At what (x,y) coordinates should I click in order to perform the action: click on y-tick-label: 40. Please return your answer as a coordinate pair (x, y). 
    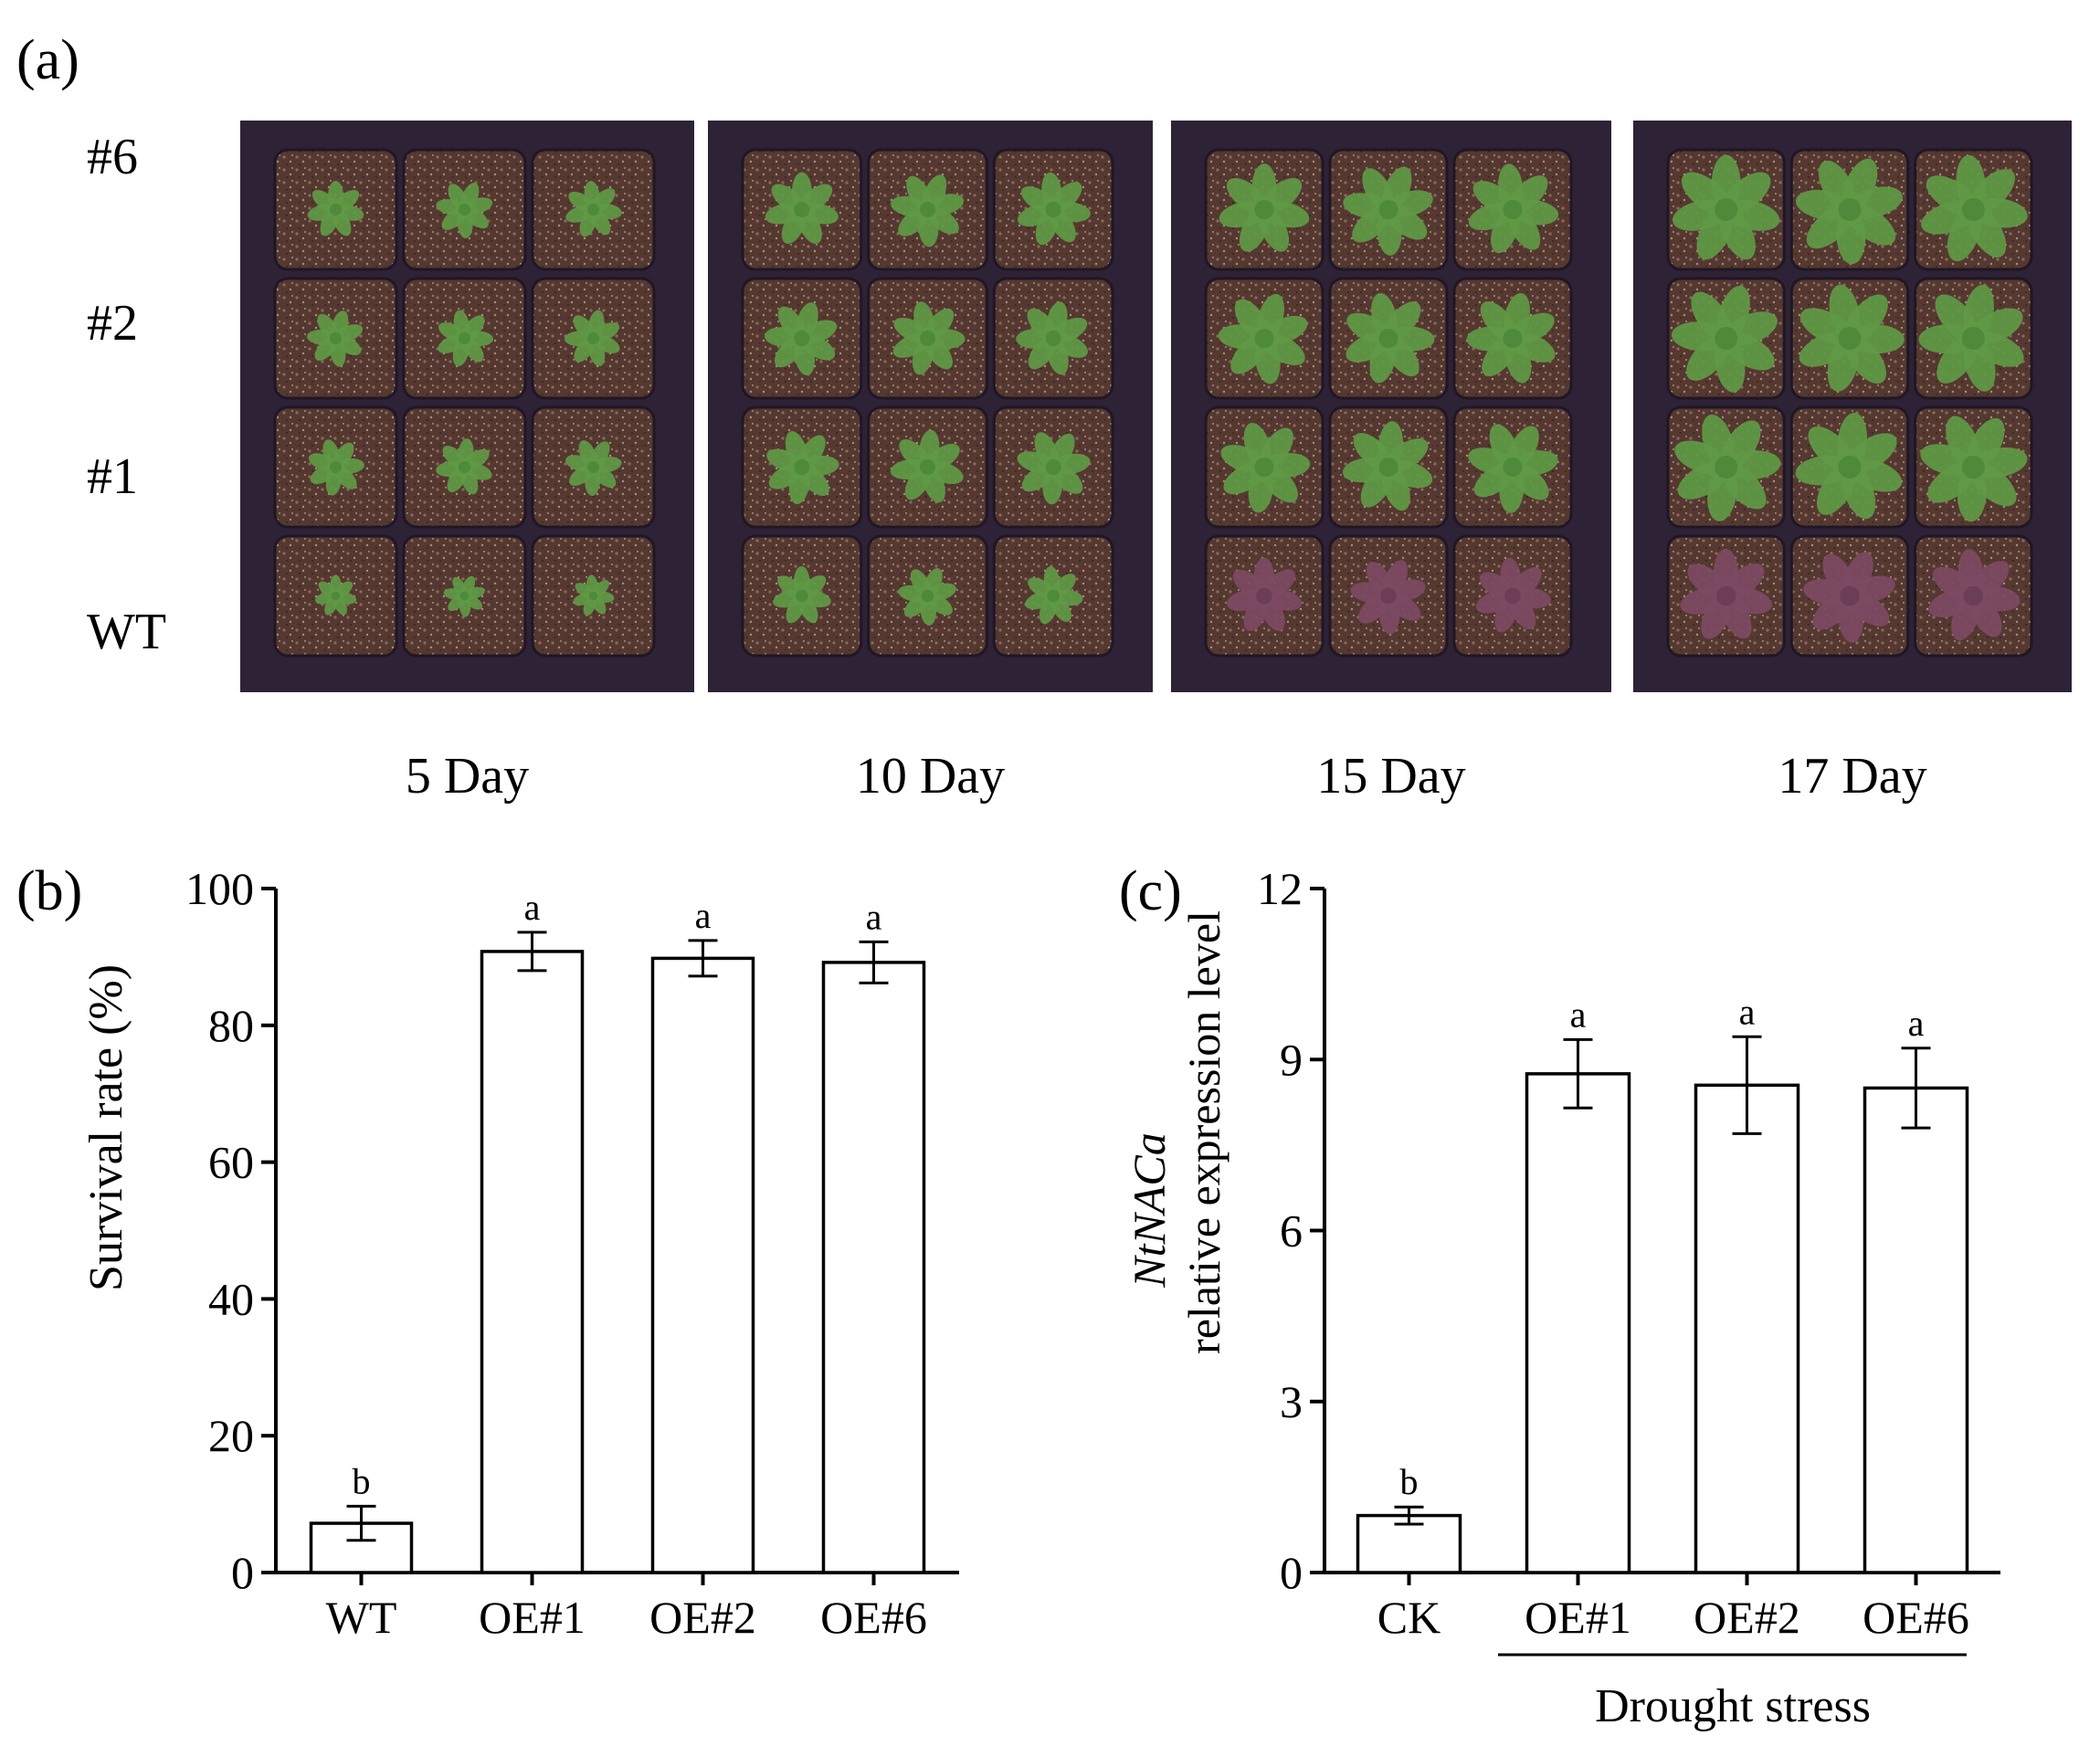
    Looking at the image, I should click on (231, 1298).